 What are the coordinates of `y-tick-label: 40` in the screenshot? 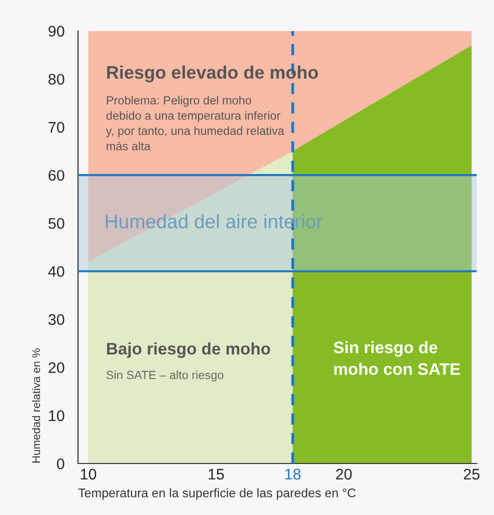 It's located at (56, 271).